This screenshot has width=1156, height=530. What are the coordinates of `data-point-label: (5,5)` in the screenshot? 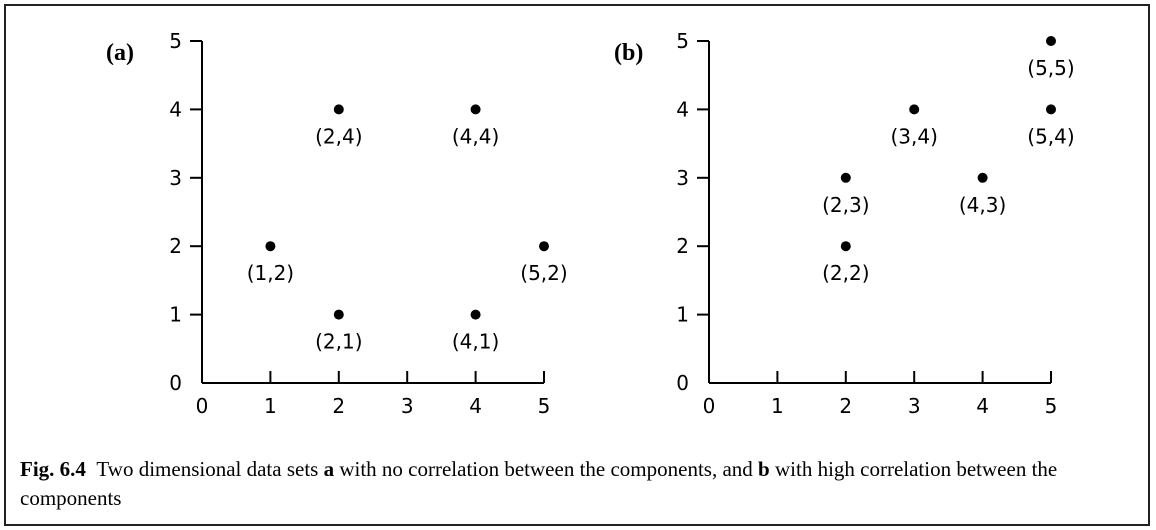 It's located at (1050, 68).